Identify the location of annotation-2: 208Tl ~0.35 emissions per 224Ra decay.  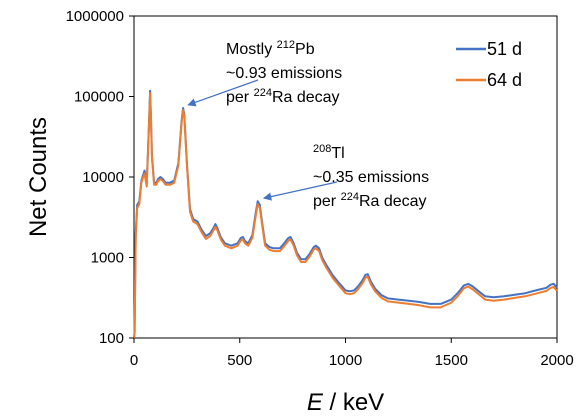
(345, 176).